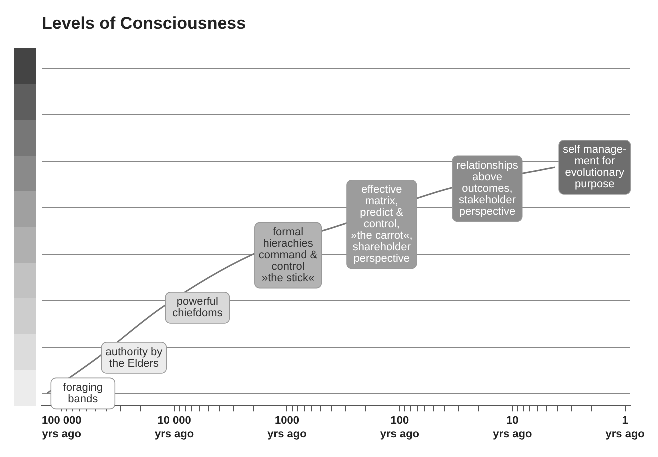  What do you see at coordinates (144, 23) in the screenshot?
I see `chart-title: Levels of Consciousness` at bounding box center [144, 23].